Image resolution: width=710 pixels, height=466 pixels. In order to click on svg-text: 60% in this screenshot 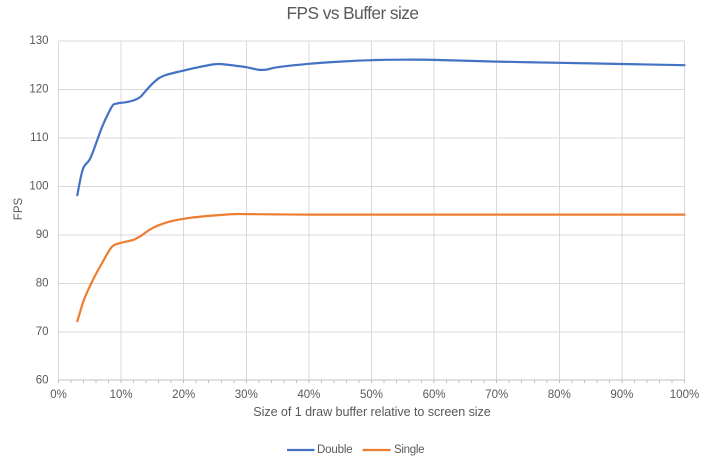, I will do `click(434, 395)`.